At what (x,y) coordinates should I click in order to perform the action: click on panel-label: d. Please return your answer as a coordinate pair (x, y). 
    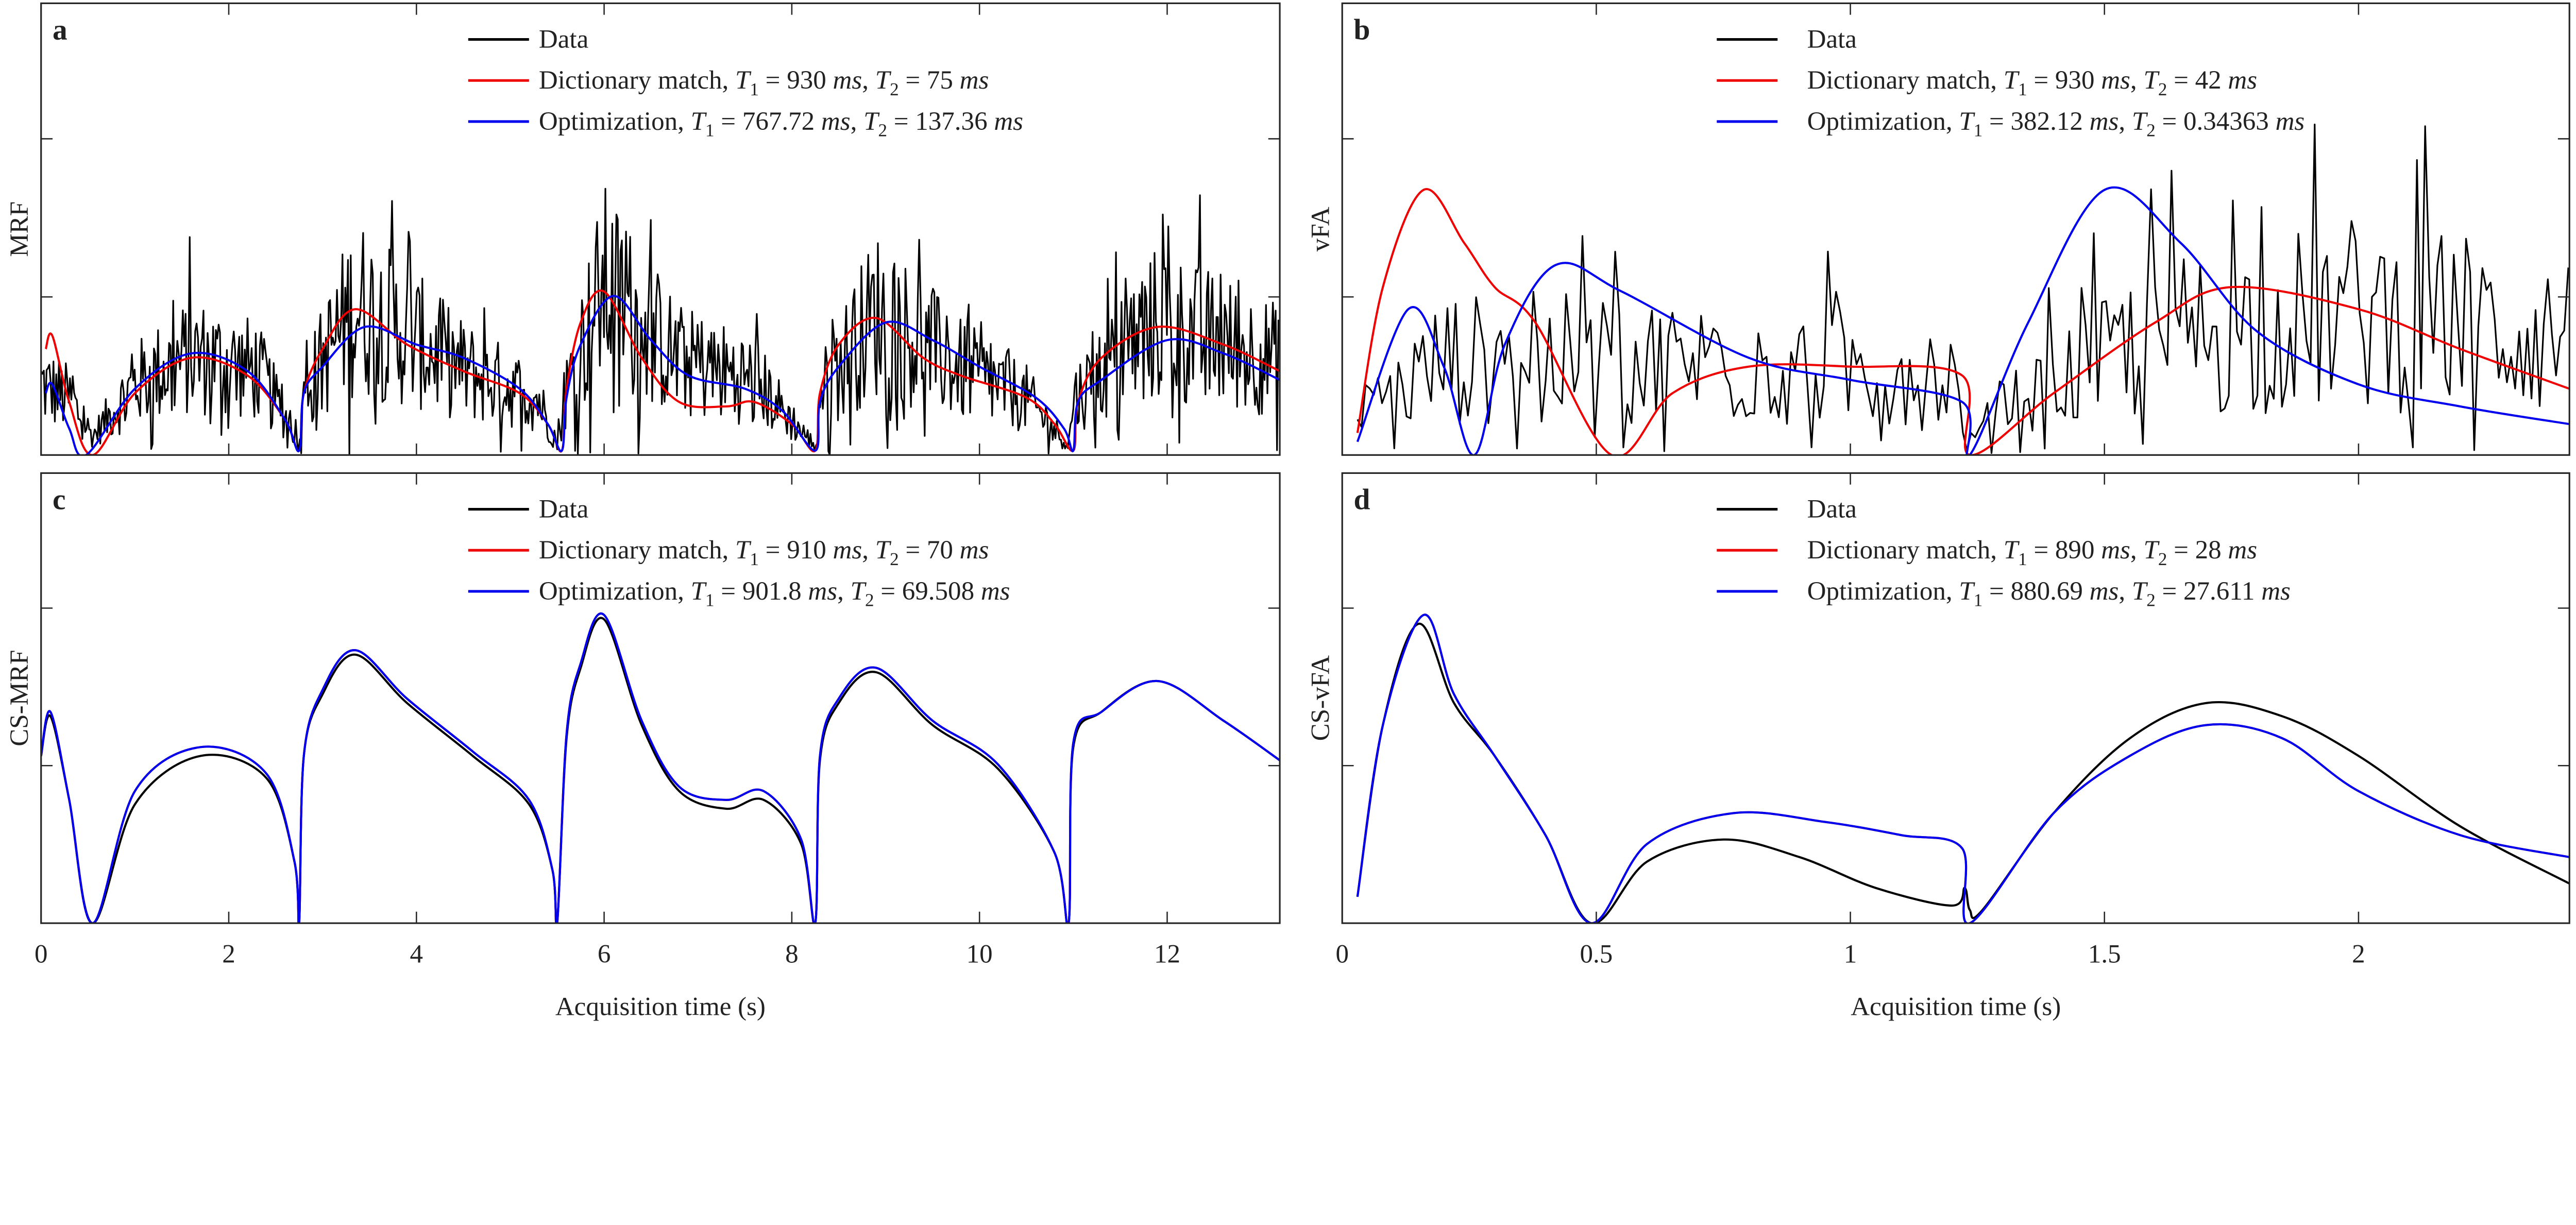
    Looking at the image, I should click on (1362, 500).